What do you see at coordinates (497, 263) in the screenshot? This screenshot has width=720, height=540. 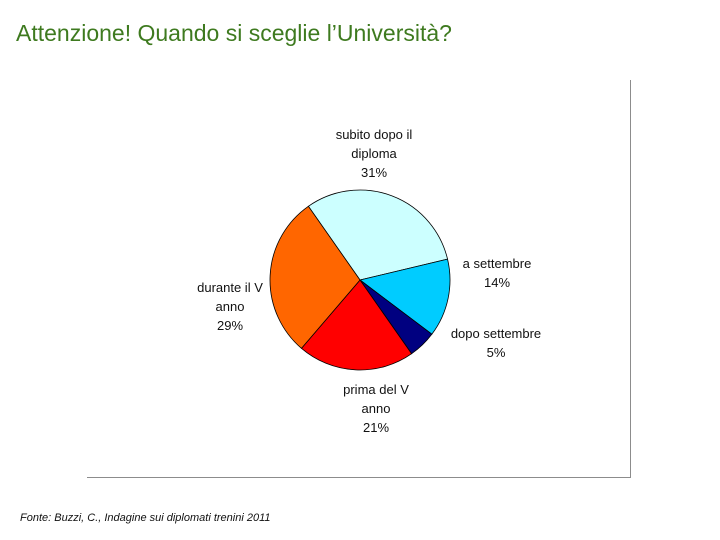 I see `slice-label-line: a settembre` at bounding box center [497, 263].